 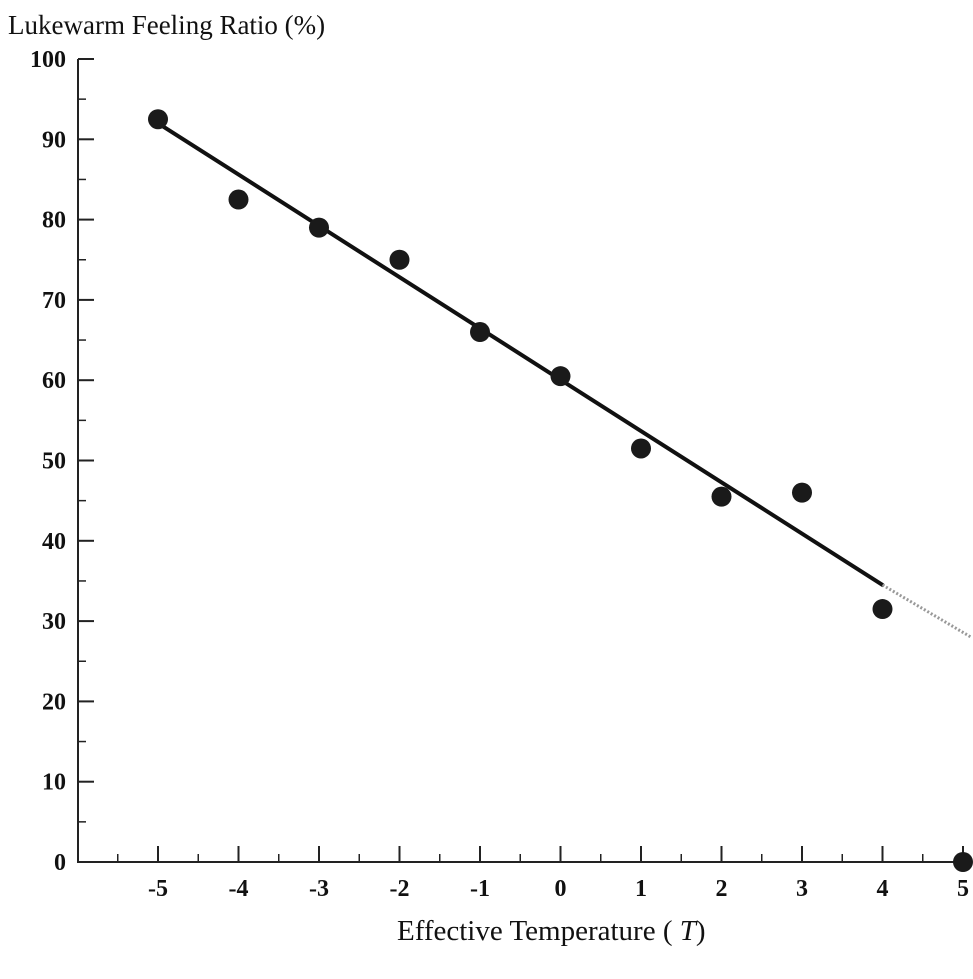 What do you see at coordinates (963, 889) in the screenshot?
I see `x-tick-label: 5` at bounding box center [963, 889].